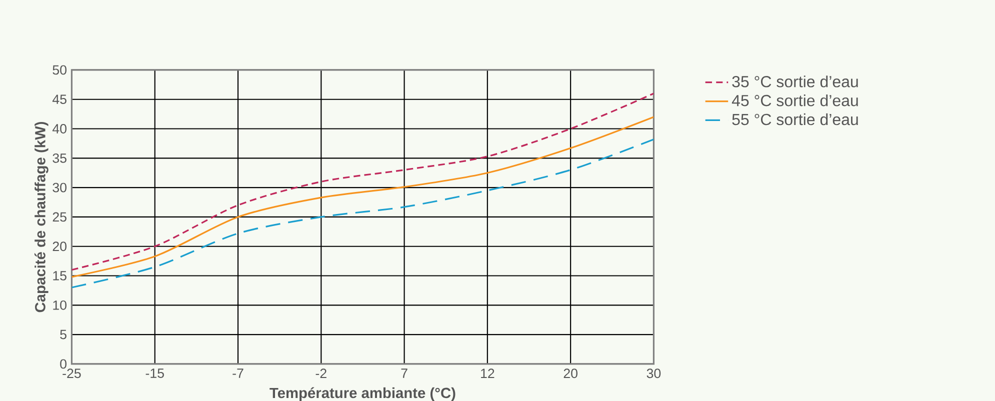  What do you see at coordinates (795, 119) in the screenshot?
I see `legend-label: 55 °C sortie d’eau` at bounding box center [795, 119].